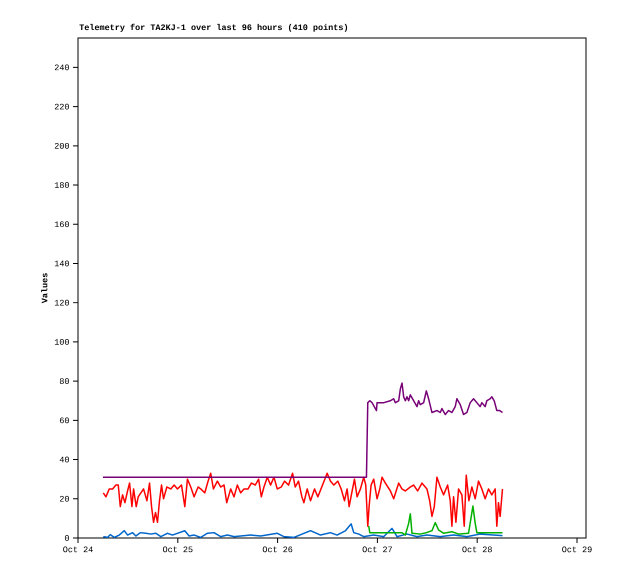  I want to click on y-tick-label: 220, so click(61, 107).